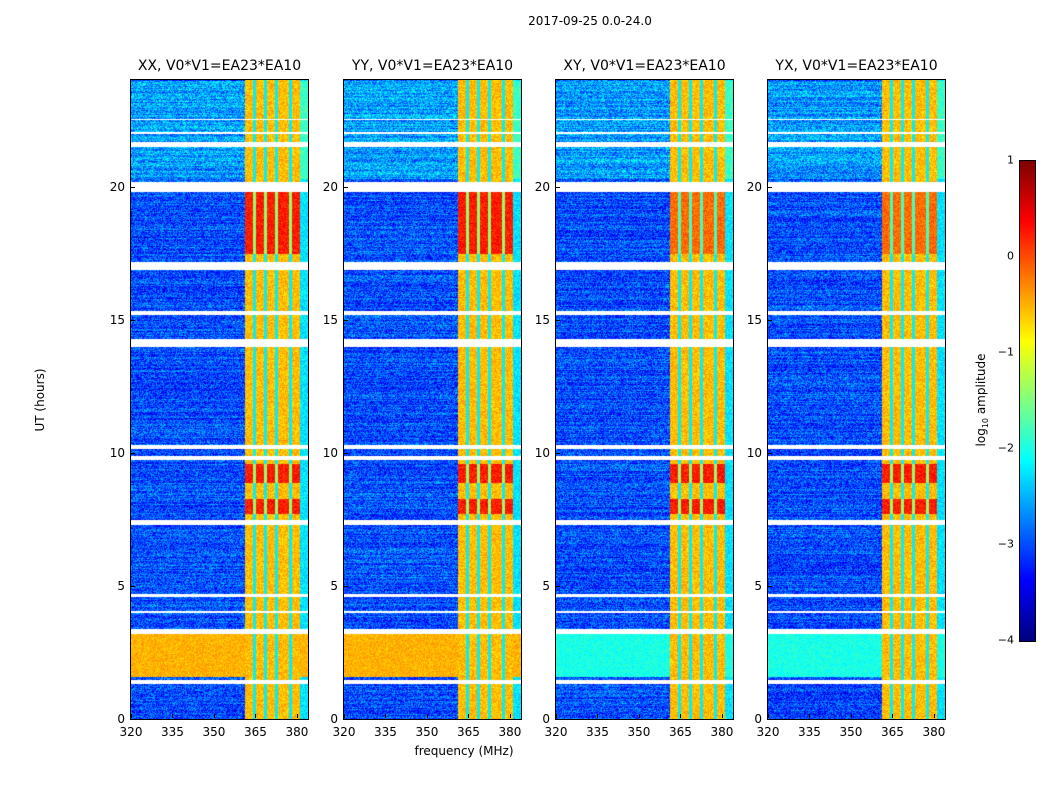 The width and height of the screenshot is (1050, 800). Describe the element at coordinates (40, 400) in the screenshot. I see `y-axis-label: UT (hours)` at that location.